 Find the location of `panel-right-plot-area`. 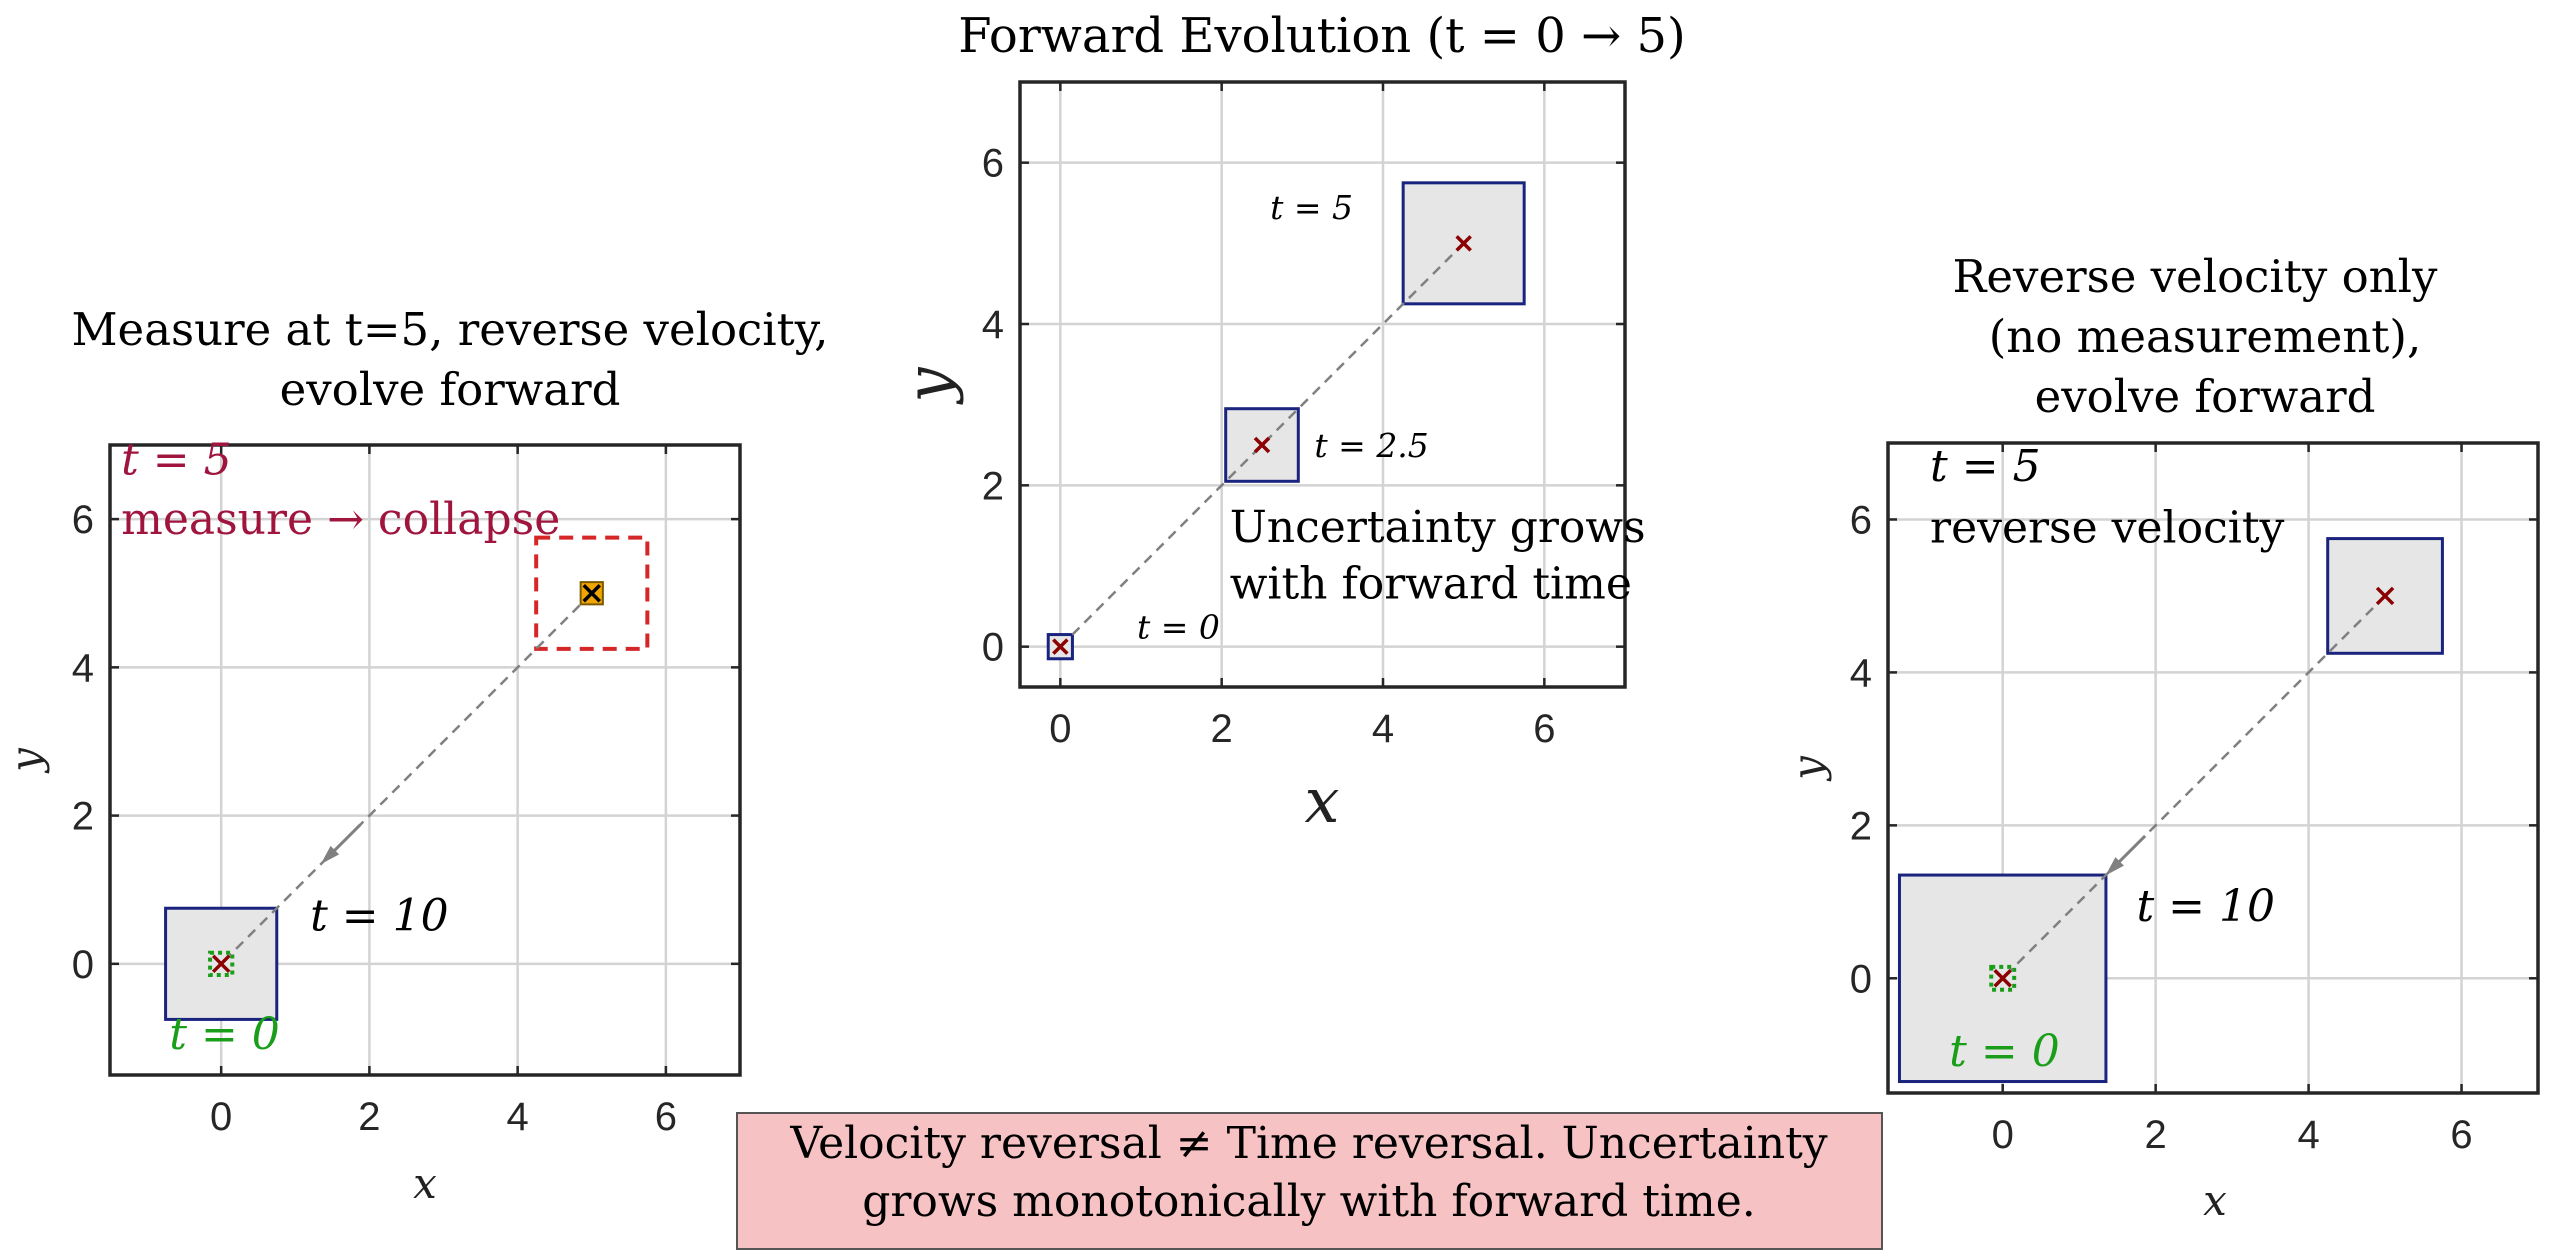

panel-right-plot-area is located at coordinates (2170, 810).